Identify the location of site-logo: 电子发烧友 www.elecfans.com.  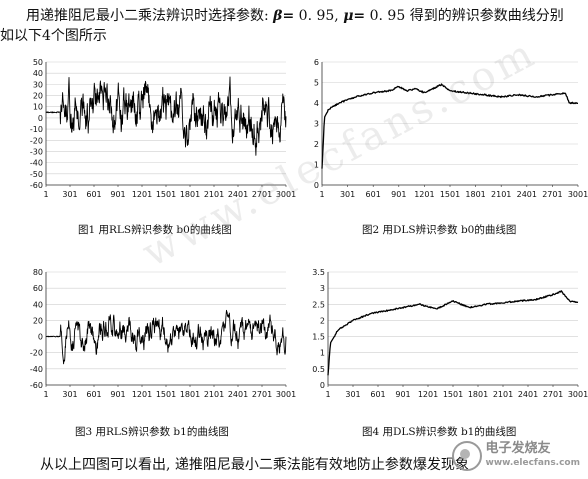
(515, 456).